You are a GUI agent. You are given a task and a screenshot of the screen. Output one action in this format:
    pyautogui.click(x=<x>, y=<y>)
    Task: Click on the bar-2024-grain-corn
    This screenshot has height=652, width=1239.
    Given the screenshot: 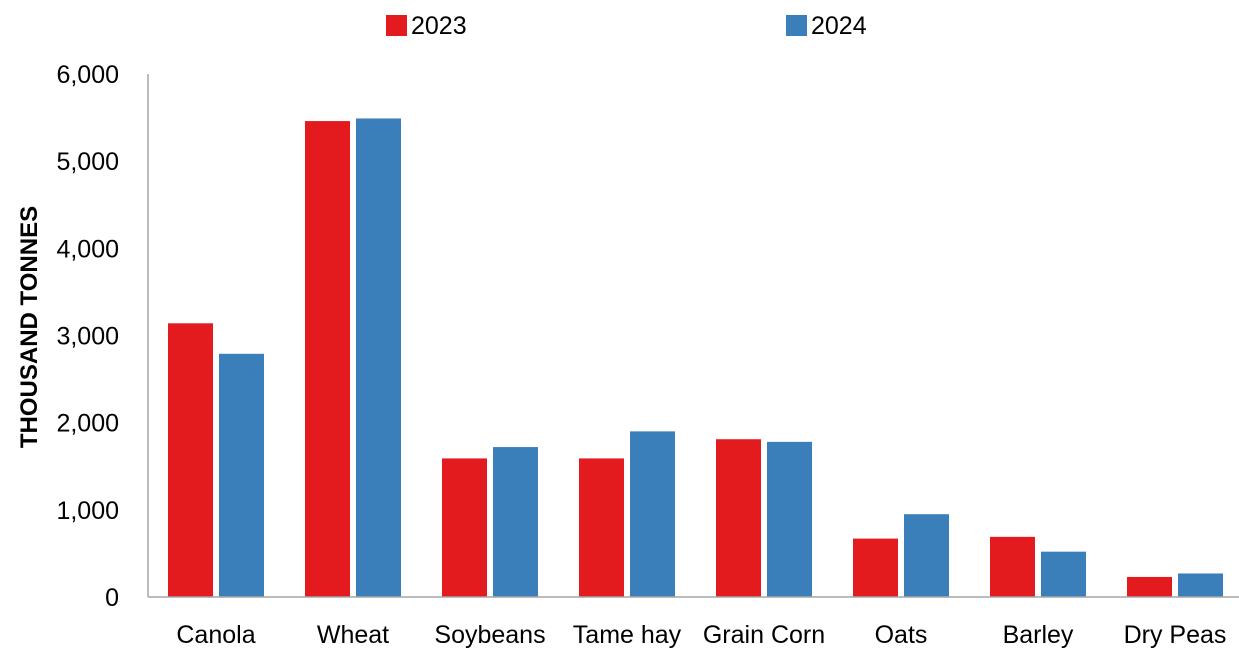 What is the action you would take?
    pyautogui.click(x=789, y=519)
    